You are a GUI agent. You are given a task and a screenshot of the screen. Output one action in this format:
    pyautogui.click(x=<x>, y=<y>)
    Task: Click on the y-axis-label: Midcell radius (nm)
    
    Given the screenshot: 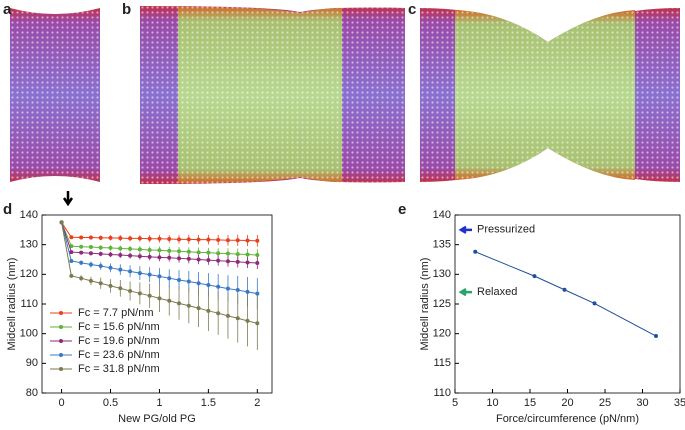 What is the action you would take?
    pyautogui.click(x=12, y=304)
    